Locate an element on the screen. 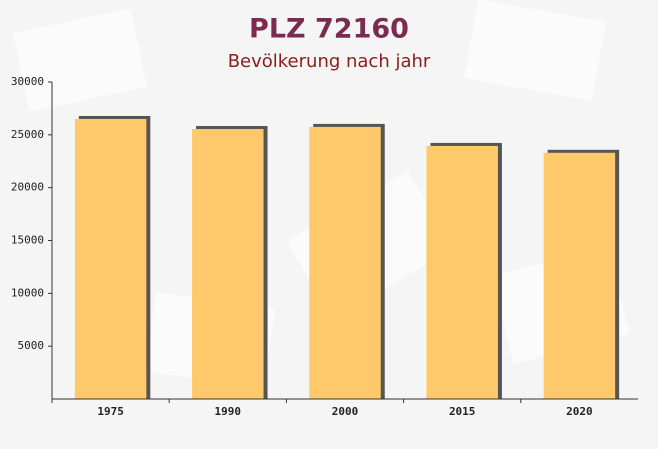 This screenshot has width=658, height=449. y-tick-label: 5000 is located at coordinates (31, 345).